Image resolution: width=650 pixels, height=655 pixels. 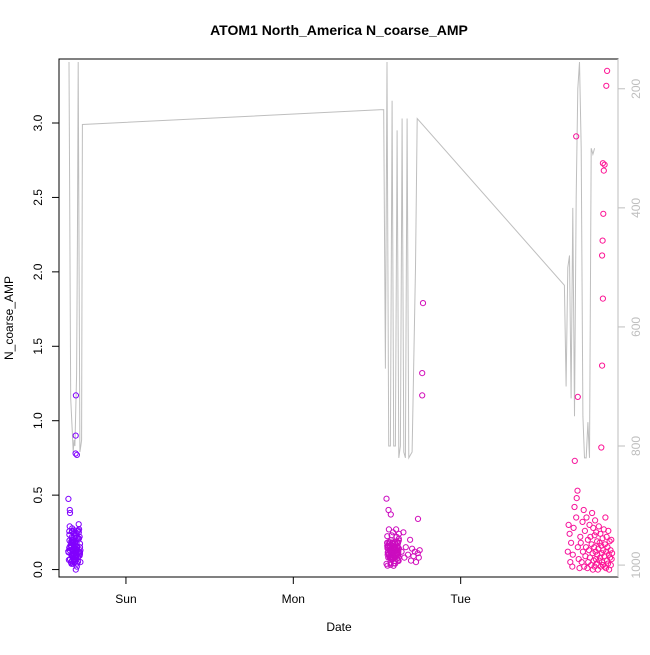 What do you see at coordinates (38, 420) in the screenshot?
I see `y-tick-label: 1.0` at bounding box center [38, 420].